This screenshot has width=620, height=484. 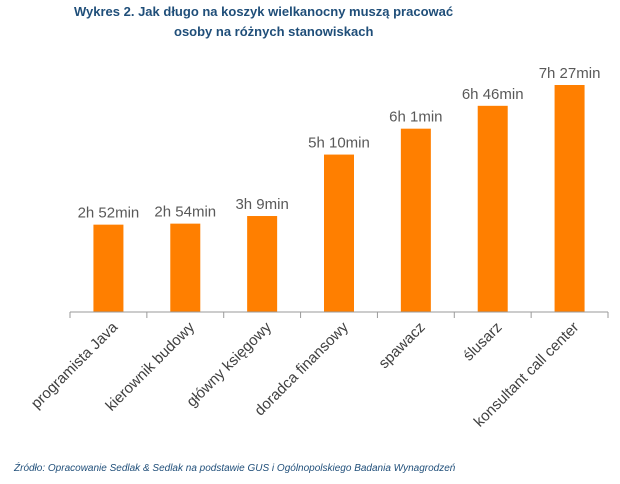 What do you see at coordinates (493, 94) in the screenshot?
I see `data-label: 6h 46min` at bounding box center [493, 94].